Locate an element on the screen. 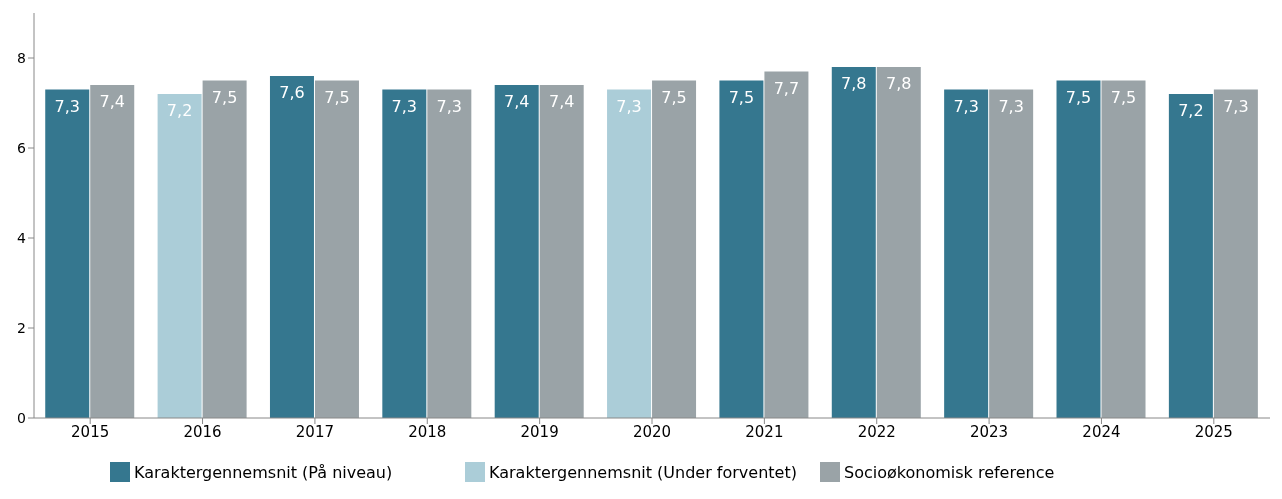  x-tick-label: 2025 is located at coordinates (1213, 431).